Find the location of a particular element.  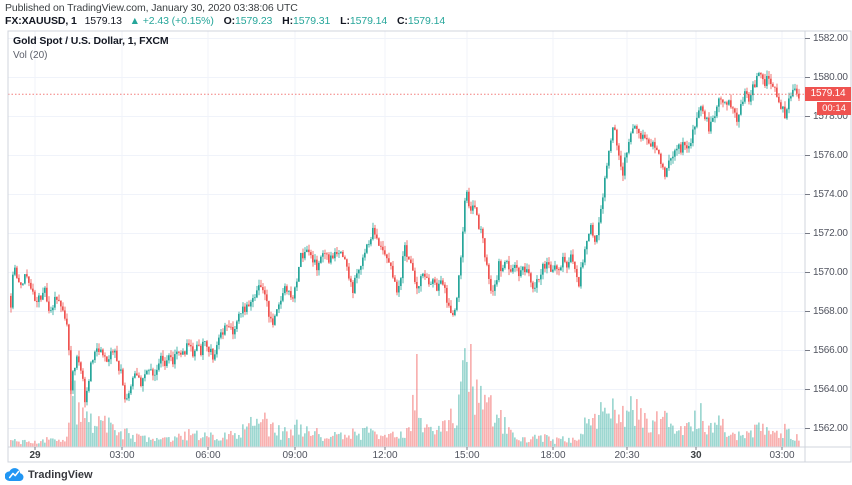

bar-countdown-label: 00:14 is located at coordinates (834, 109).